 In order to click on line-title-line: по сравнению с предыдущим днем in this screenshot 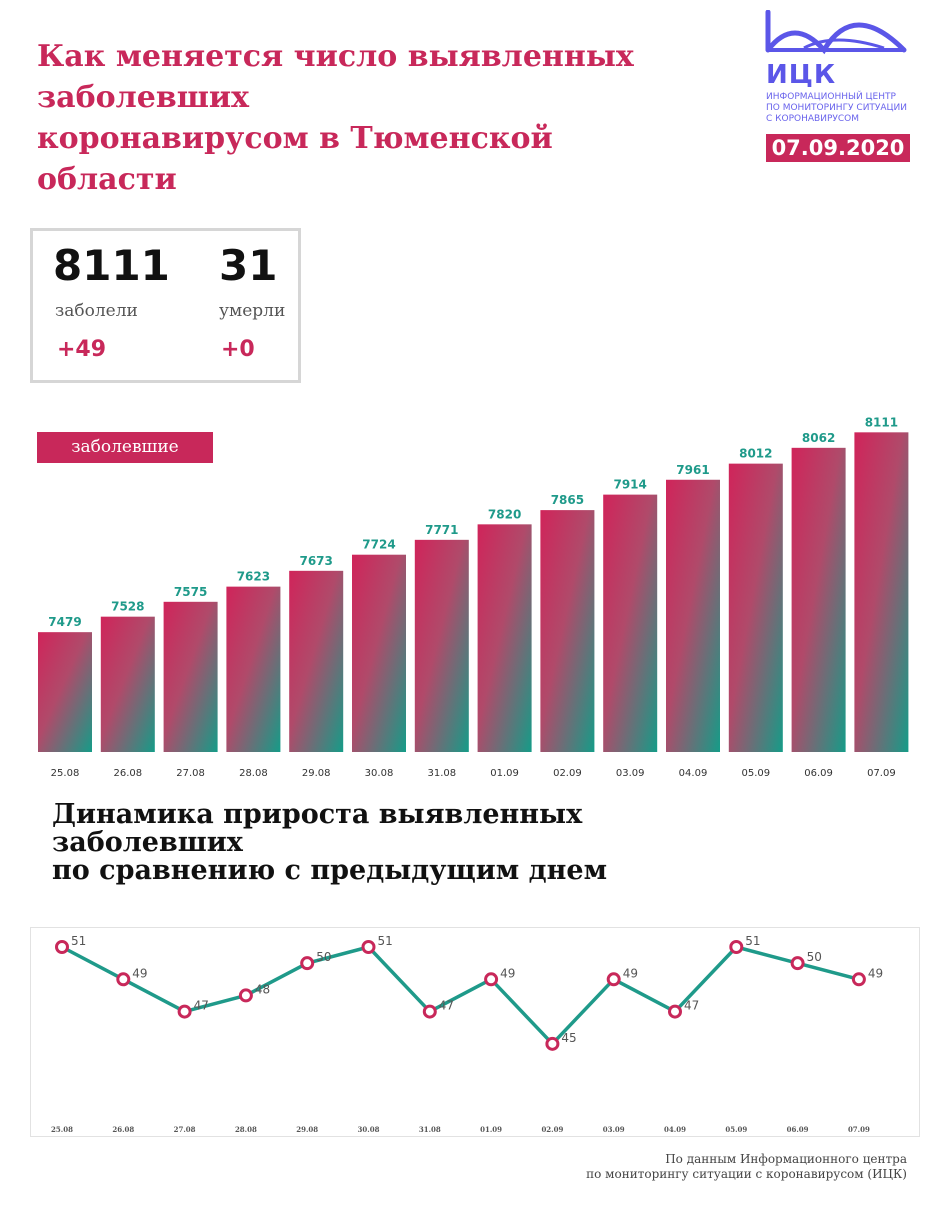, I will do `click(330, 870)`.